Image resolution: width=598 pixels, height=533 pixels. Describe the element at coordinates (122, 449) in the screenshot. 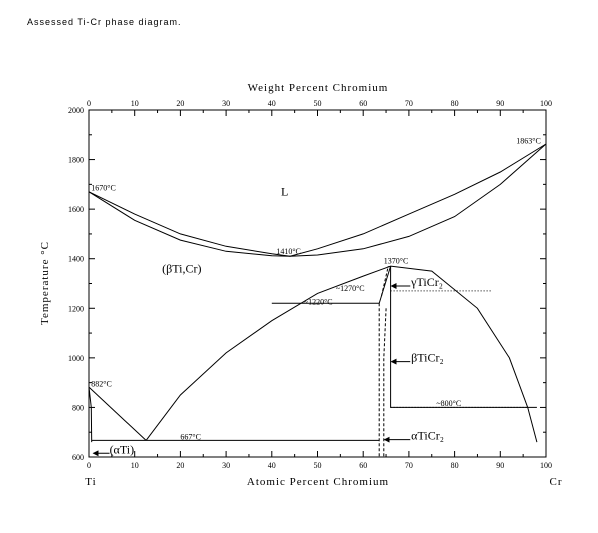

I see `annotation-label: (αTi)` at that location.